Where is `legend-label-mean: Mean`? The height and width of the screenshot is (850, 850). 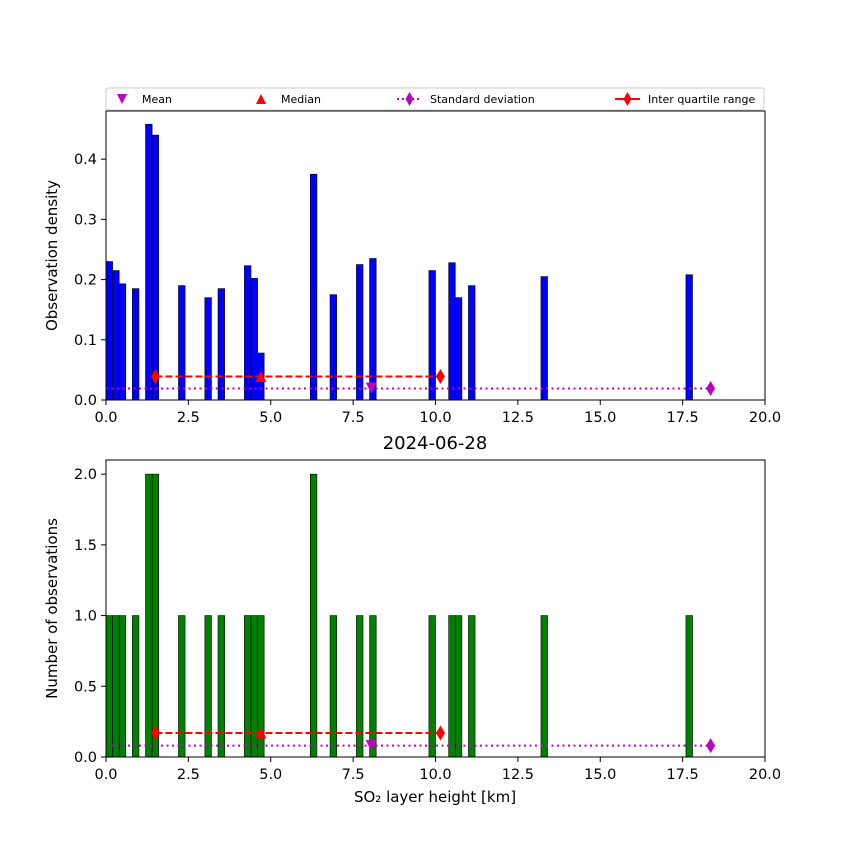
legend-label-mean: Mean is located at coordinates (157, 99).